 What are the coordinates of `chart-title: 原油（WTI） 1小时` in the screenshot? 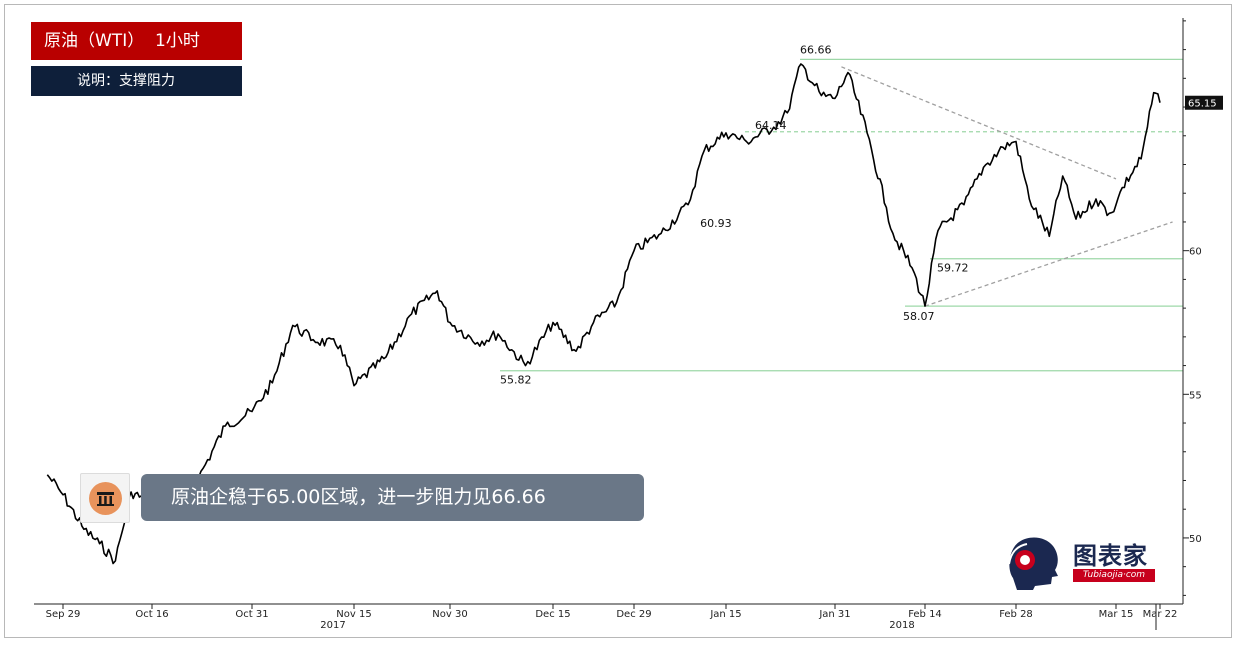 It's located at (136, 41).